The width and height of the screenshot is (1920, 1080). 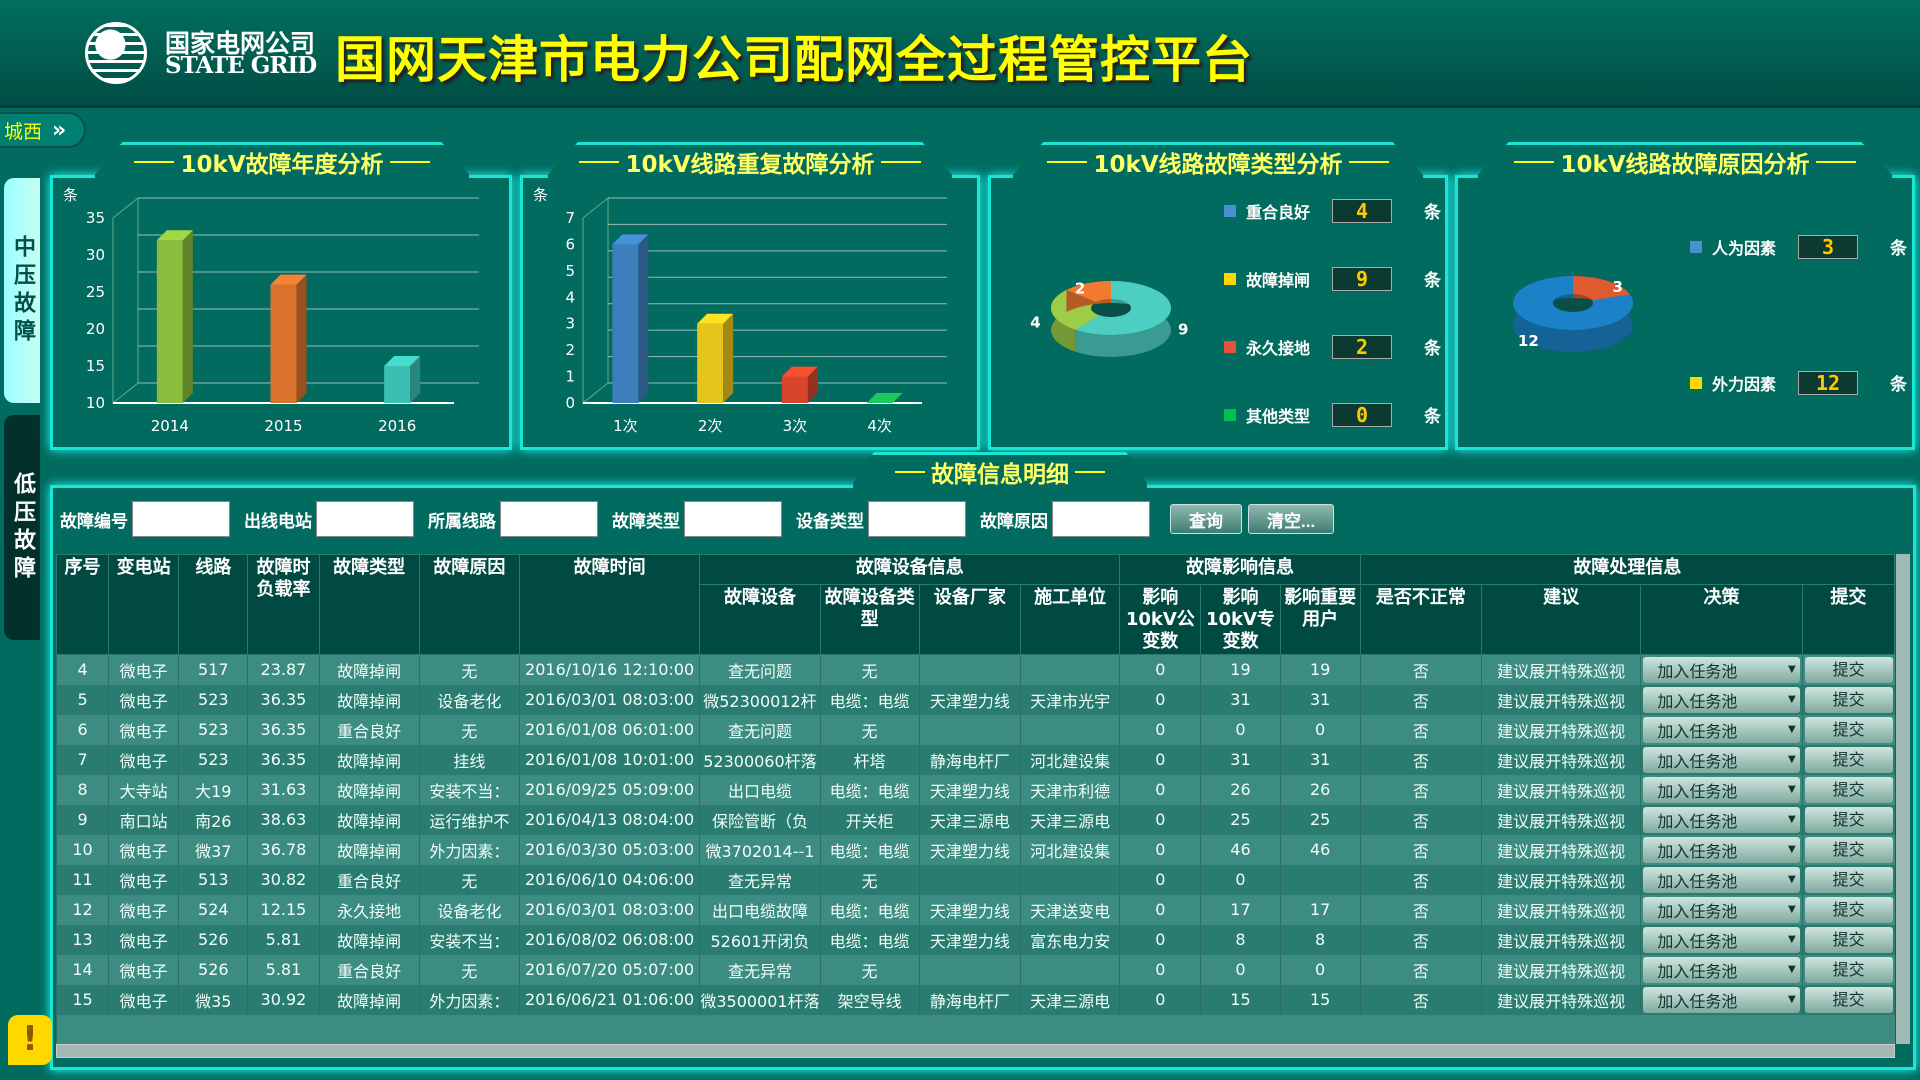 I want to click on legend-item: 永久接地 2 条, so click(x=1332, y=346).